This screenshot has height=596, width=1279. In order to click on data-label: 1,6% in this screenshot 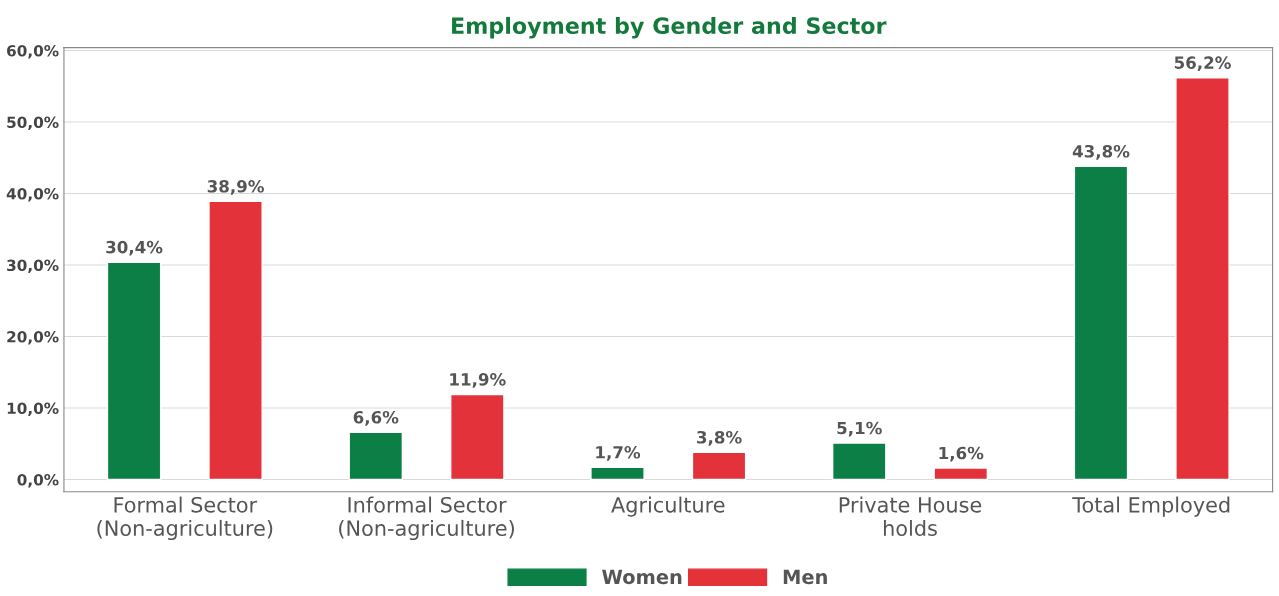, I will do `click(961, 454)`.